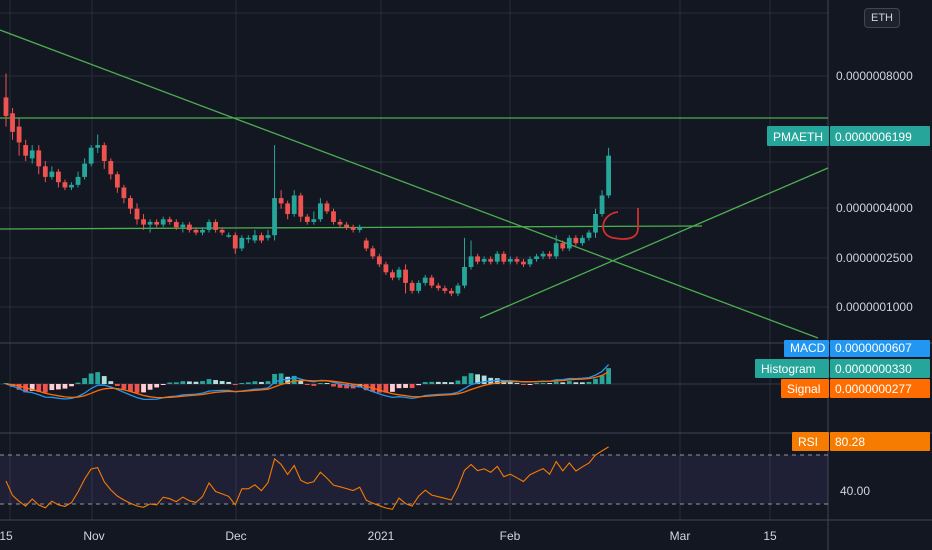 Image resolution: width=932 pixels, height=550 pixels. I want to click on rsi-value: 80.28, so click(850, 442).